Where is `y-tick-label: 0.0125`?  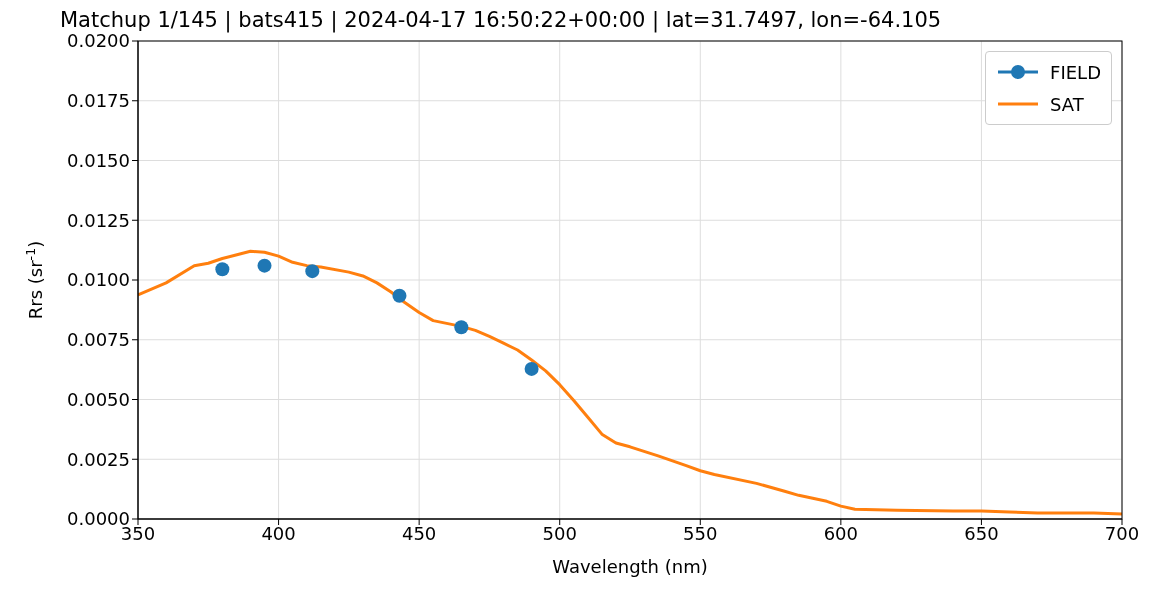
y-tick-label: 0.0125 is located at coordinates (98, 220).